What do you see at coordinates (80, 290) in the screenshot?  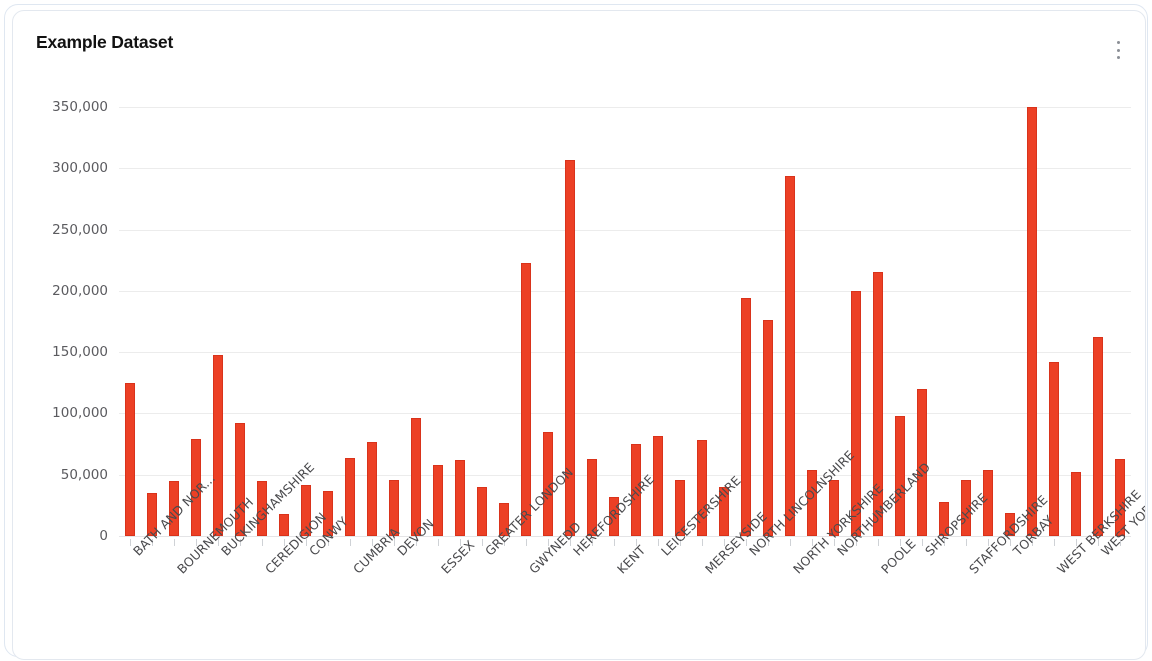 I see `y-axis-tick-label: 200,000` at bounding box center [80, 290].